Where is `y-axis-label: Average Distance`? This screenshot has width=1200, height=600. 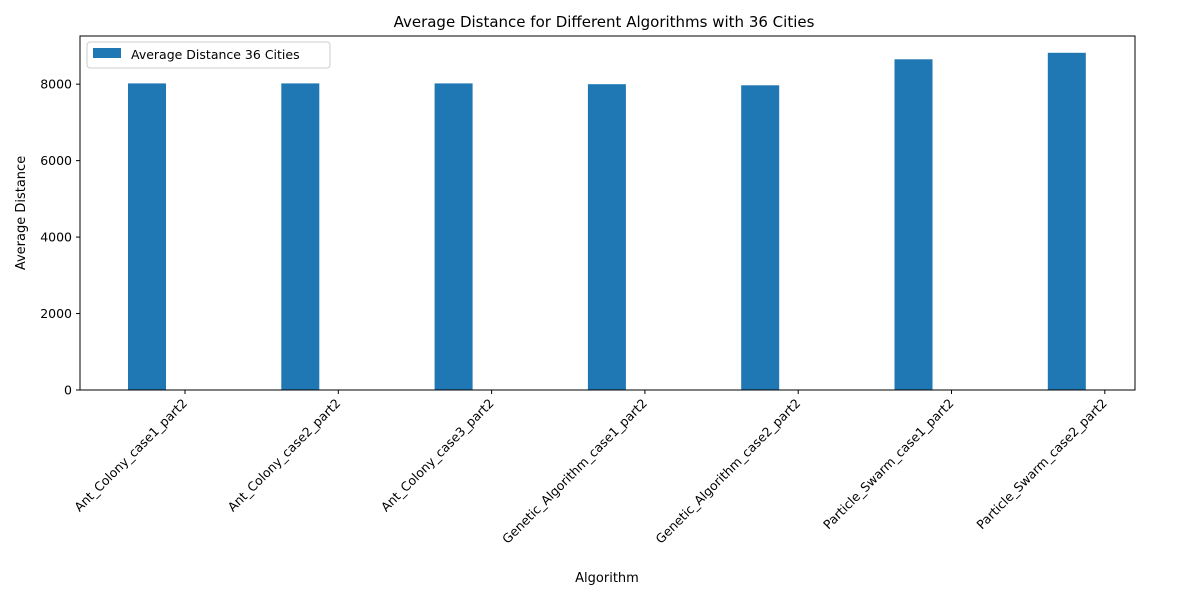
y-axis-label: Average Distance is located at coordinates (21, 213).